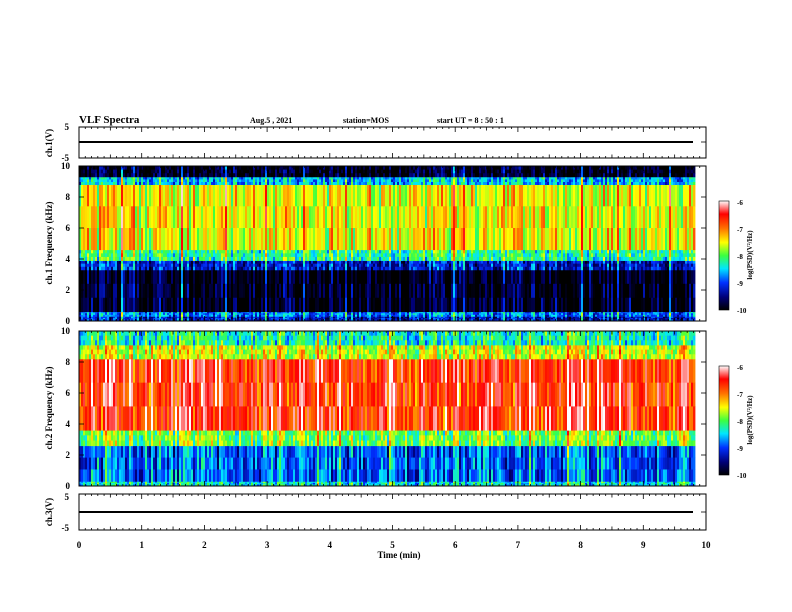 The image size is (792, 612). I want to click on ch1-waveform-panel: 5 -5 ch.1(V), so click(375, 142).